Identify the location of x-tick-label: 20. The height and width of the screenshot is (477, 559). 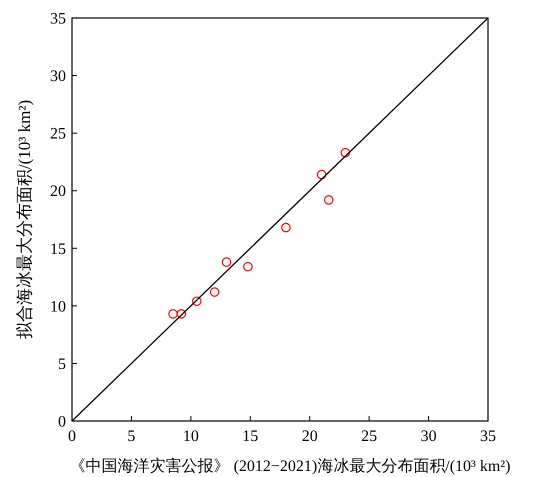
(310, 436).